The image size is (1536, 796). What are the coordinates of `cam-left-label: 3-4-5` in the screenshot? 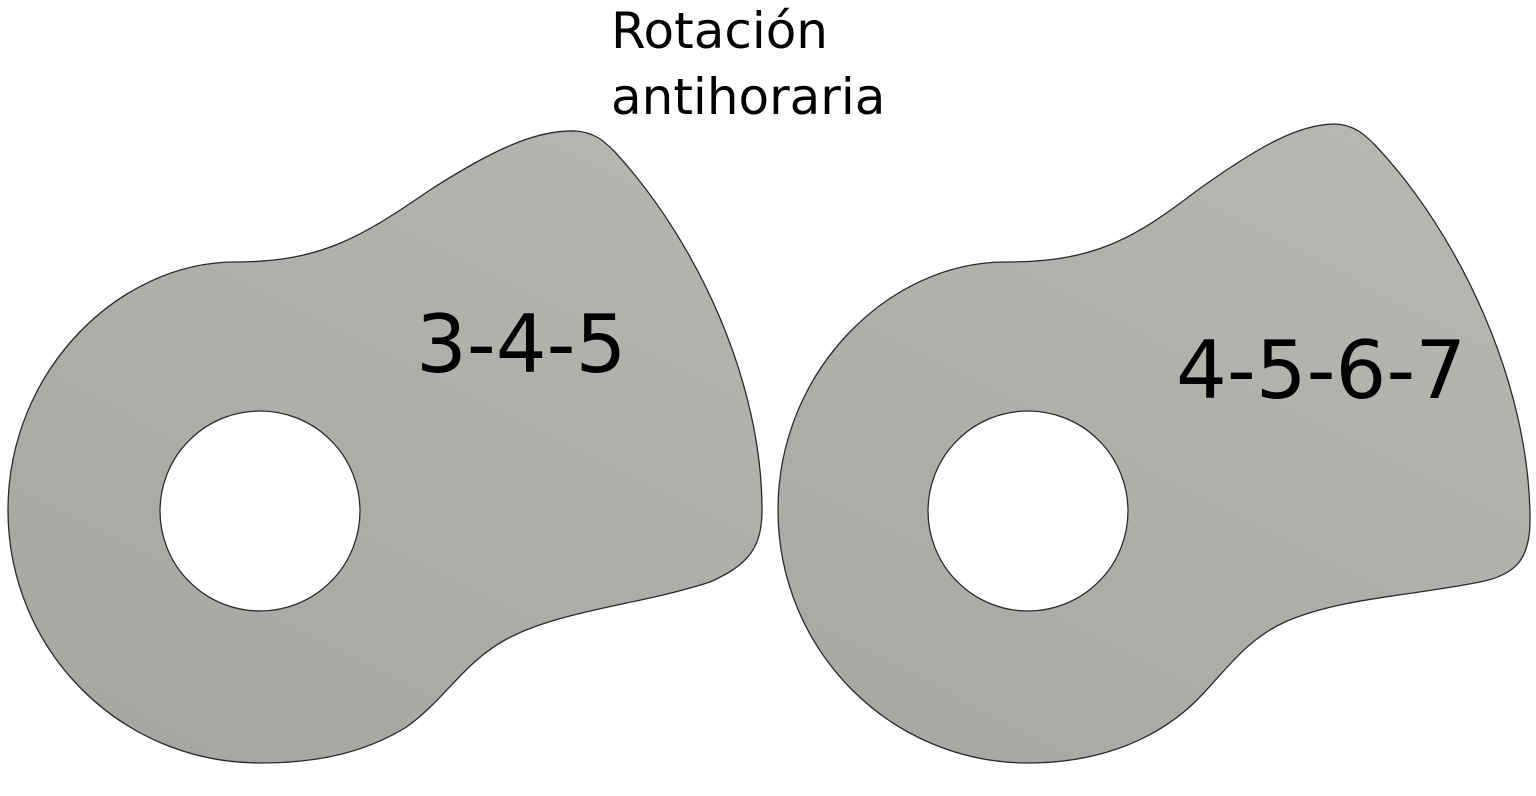 It's located at (521, 344).